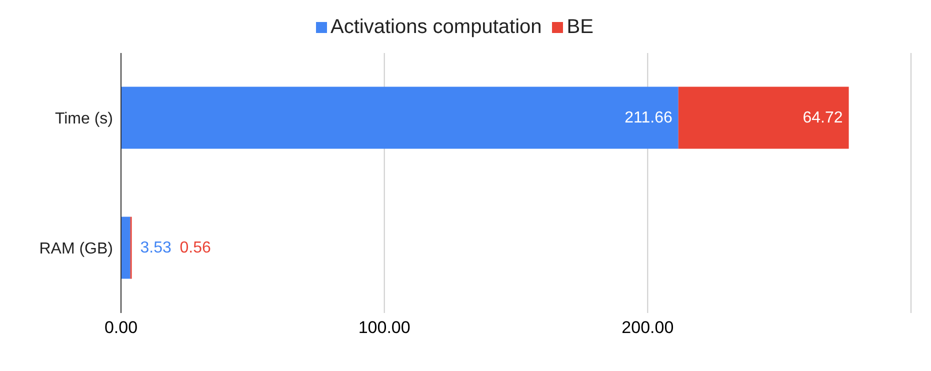  Describe the element at coordinates (156, 247) in the screenshot. I see `data-label: 3.53` at that location.